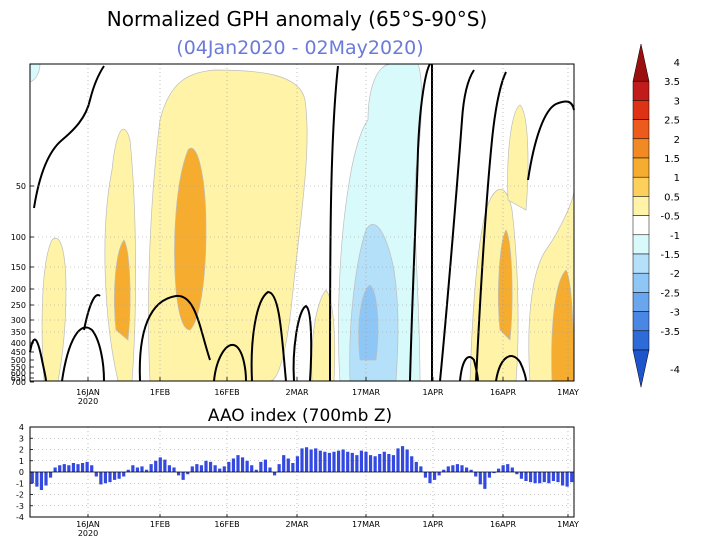  Describe the element at coordinates (670, 217) in the screenshot. I see `colorbar-tick-label: -0.5` at that location.